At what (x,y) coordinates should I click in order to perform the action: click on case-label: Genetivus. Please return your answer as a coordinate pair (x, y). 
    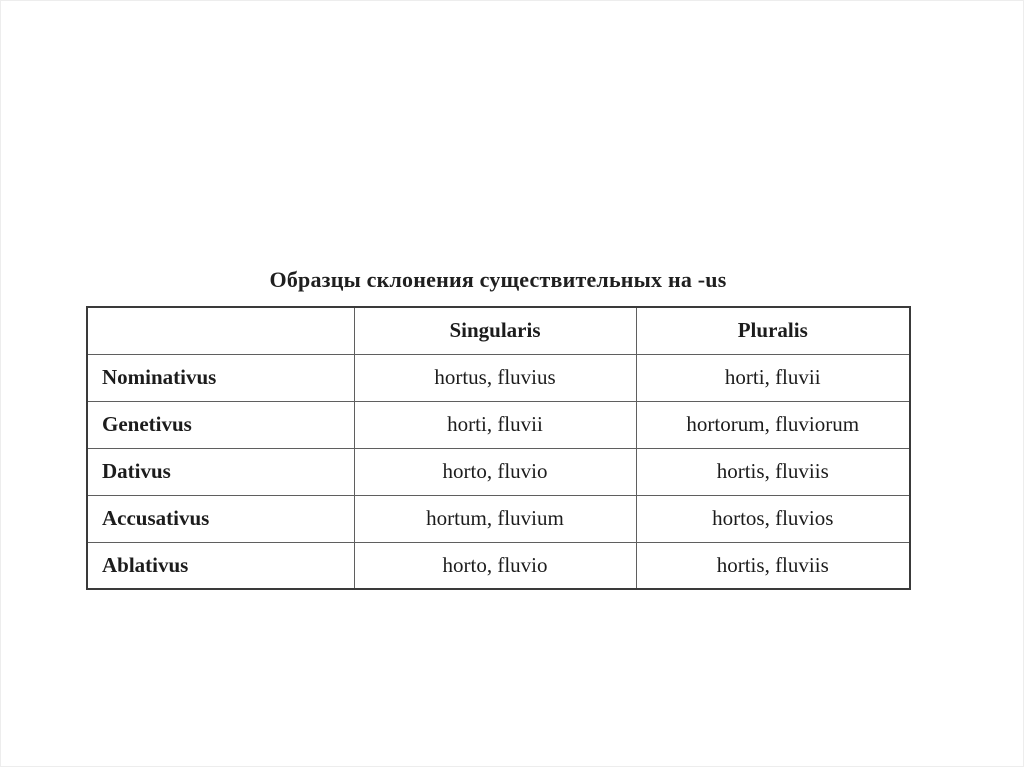
    Looking at the image, I should click on (220, 424).